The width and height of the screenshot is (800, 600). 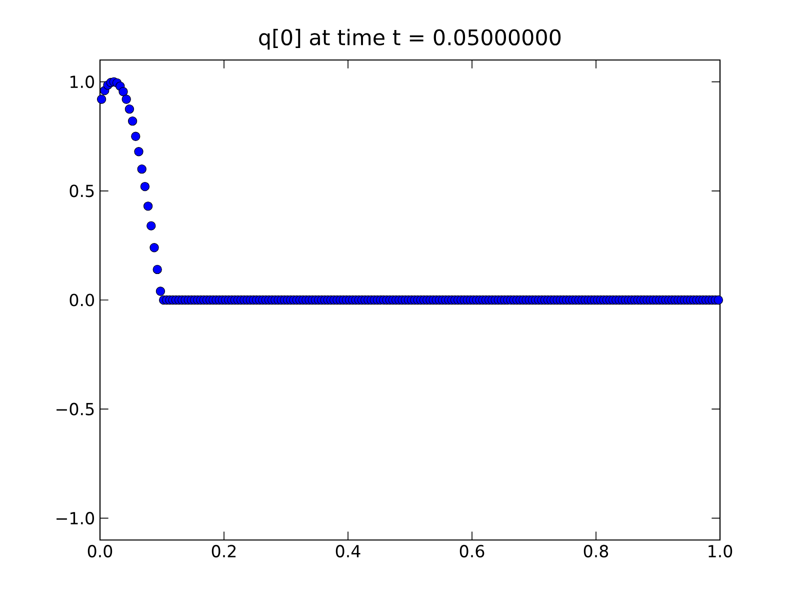 What do you see at coordinates (410, 39) in the screenshot?
I see `chart-title: q[0] at time t = 0.05000000` at bounding box center [410, 39].